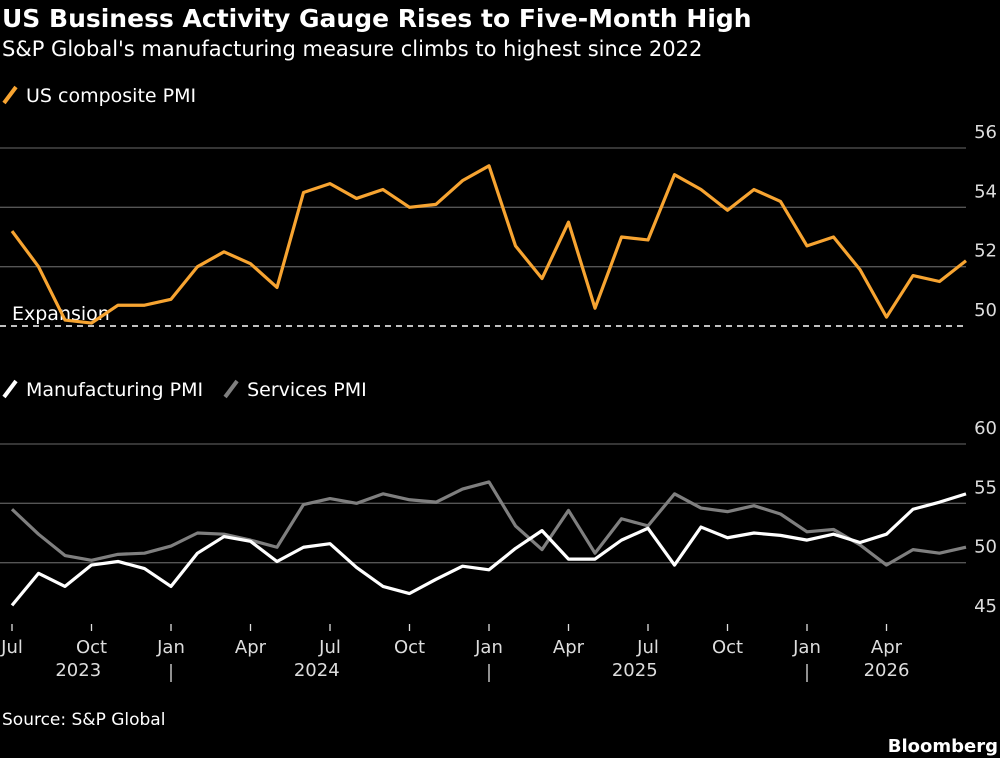 The height and width of the screenshot is (758, 1000). What do you see at coordinates (943, 746) in the screenshot?
I see `brand: Bloomberg` at bounding box center [943, 746].